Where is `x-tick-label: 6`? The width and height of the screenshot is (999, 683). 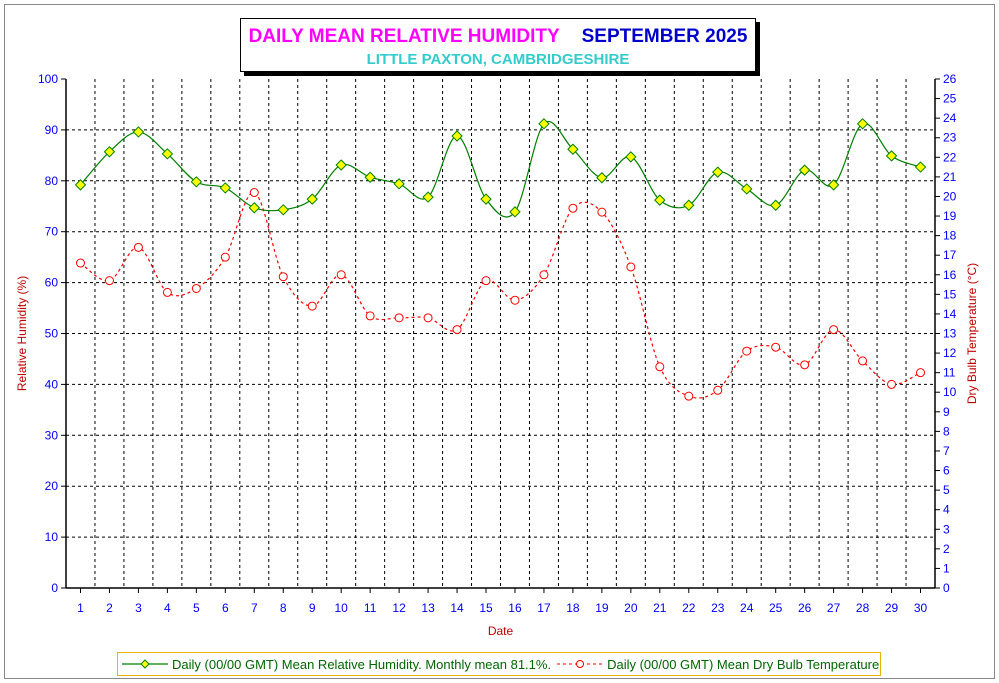
x-tick-label: 6 is located at coordinates (225, 608).